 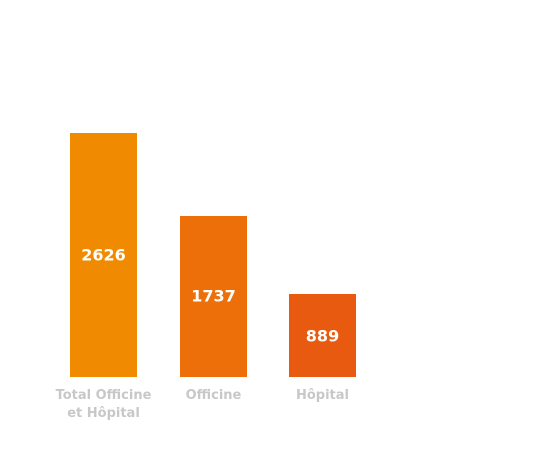 What do you see at coordinates (213, 395) in the screenshot?
I see `category-label: Officine` at bounding box center [213, 395].